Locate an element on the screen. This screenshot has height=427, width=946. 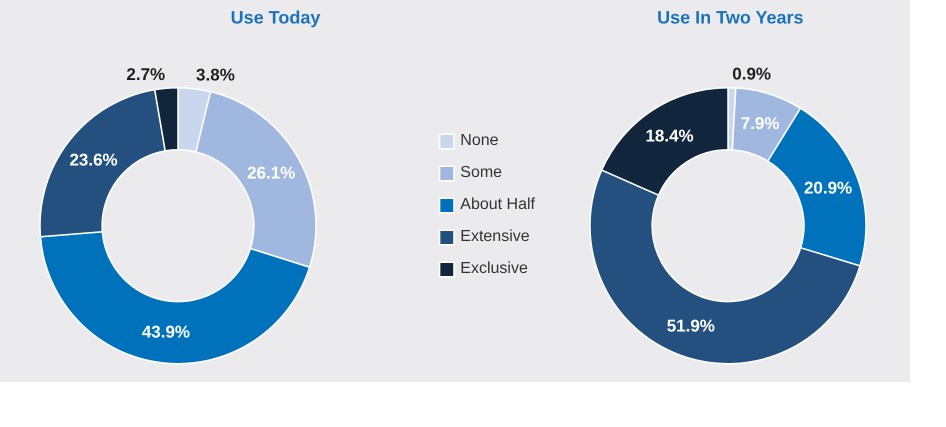
data-label: 18.4% is located at coordinates (669, 136).